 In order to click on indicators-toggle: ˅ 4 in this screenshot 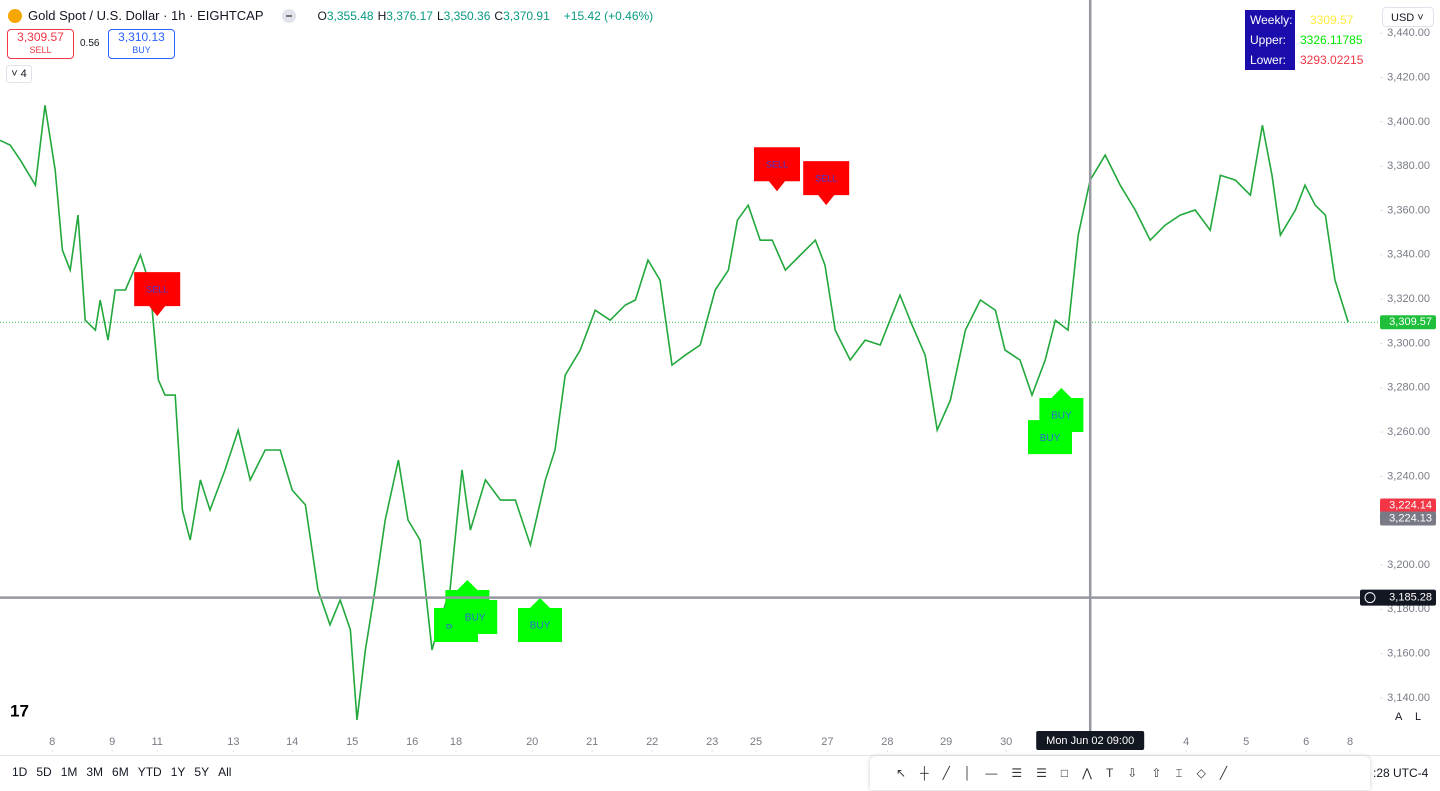, I will do `click(19, 74)`.